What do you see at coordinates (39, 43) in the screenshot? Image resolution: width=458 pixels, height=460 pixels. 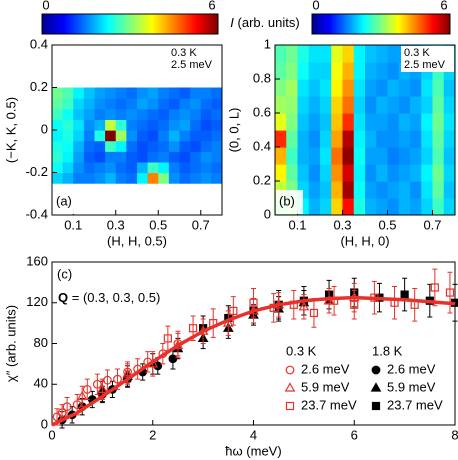 I see `y-tick-label: 0.4` at bounding box center [39, 43].